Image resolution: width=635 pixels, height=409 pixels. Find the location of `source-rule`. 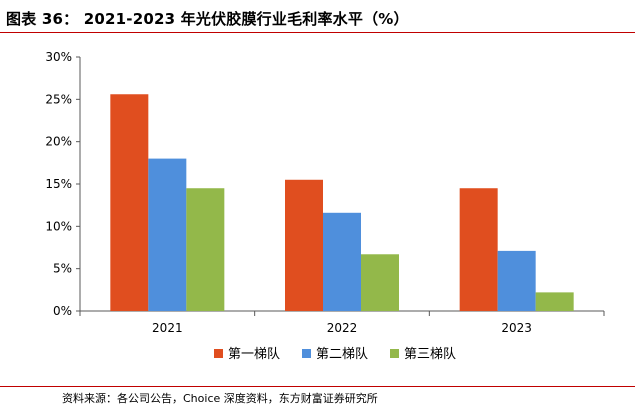

source-rule is located at coordinates (317, 386).